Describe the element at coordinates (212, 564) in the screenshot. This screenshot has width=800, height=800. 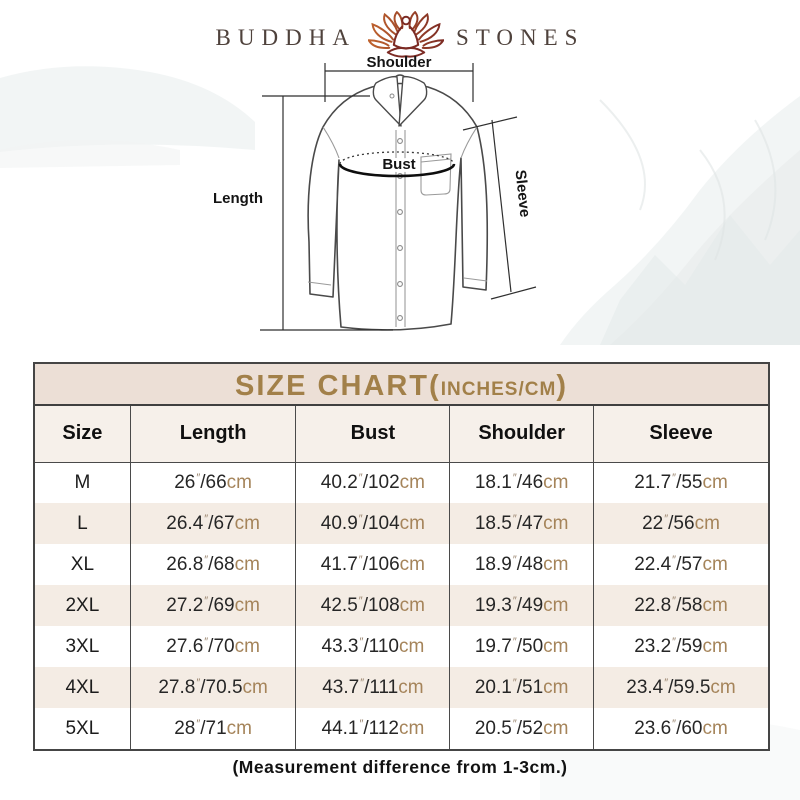
I see `measure-cell: 26.8″/68cm` at that location.